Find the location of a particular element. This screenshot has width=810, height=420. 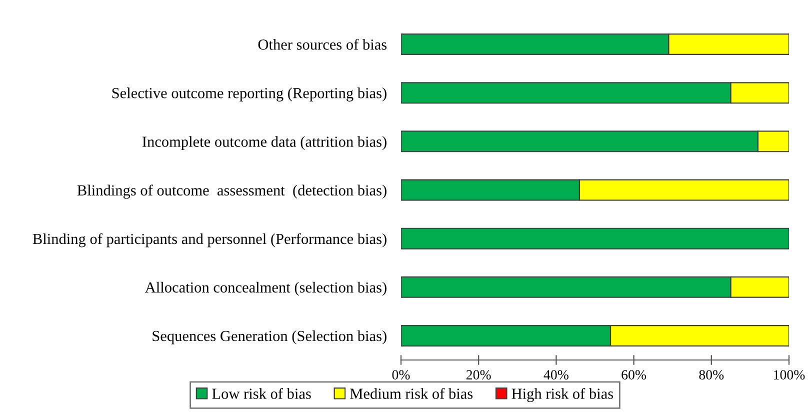

y-tick-label: Sequences Generation (Selection bias) is located at coordinates (269, 337).